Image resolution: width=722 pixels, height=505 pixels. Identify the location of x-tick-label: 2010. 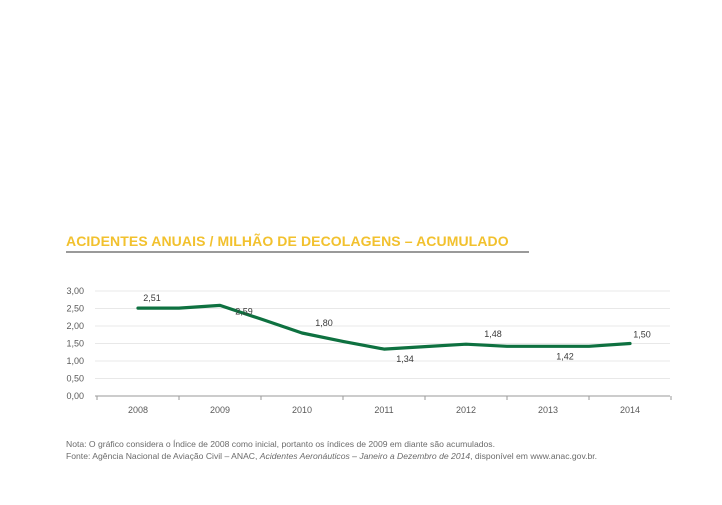
(302, 410).